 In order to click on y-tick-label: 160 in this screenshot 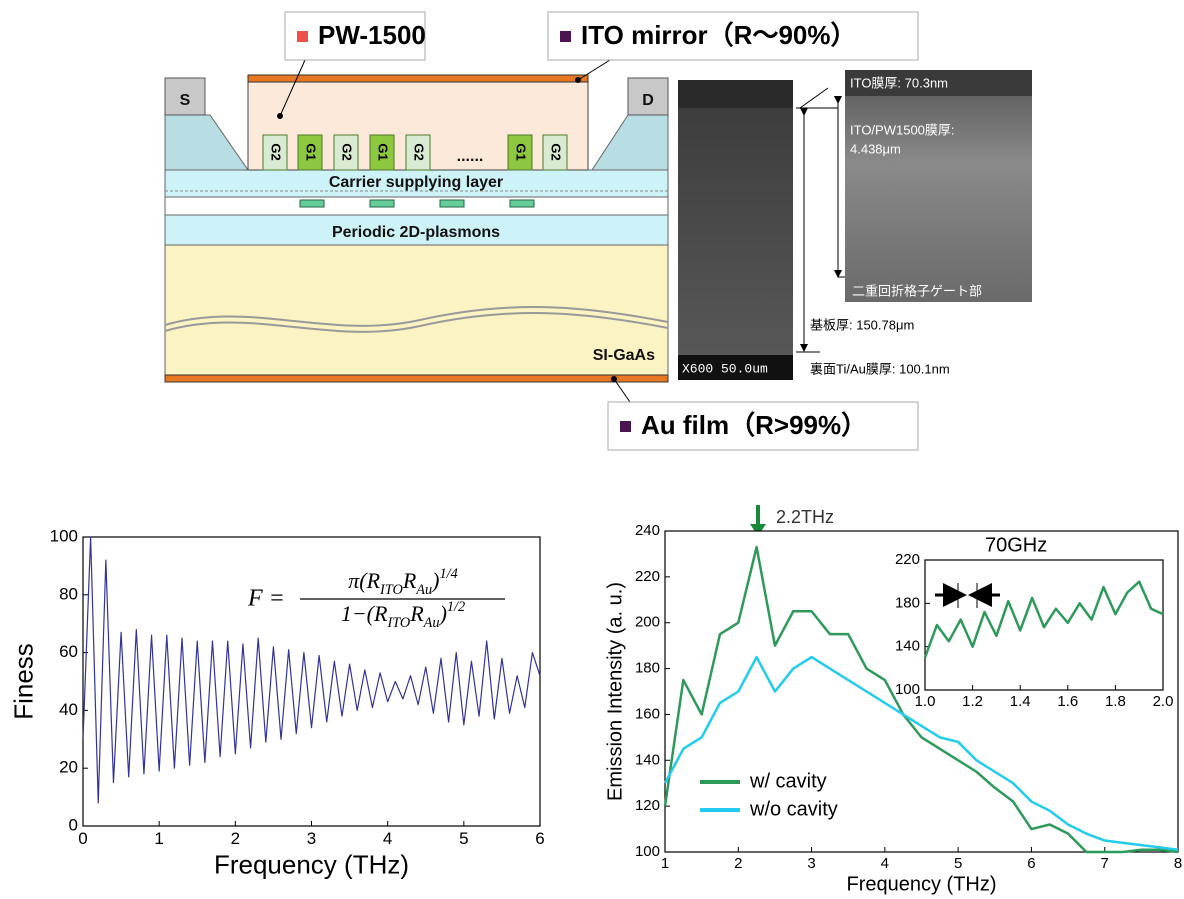, I will do `click(647, 713)`.